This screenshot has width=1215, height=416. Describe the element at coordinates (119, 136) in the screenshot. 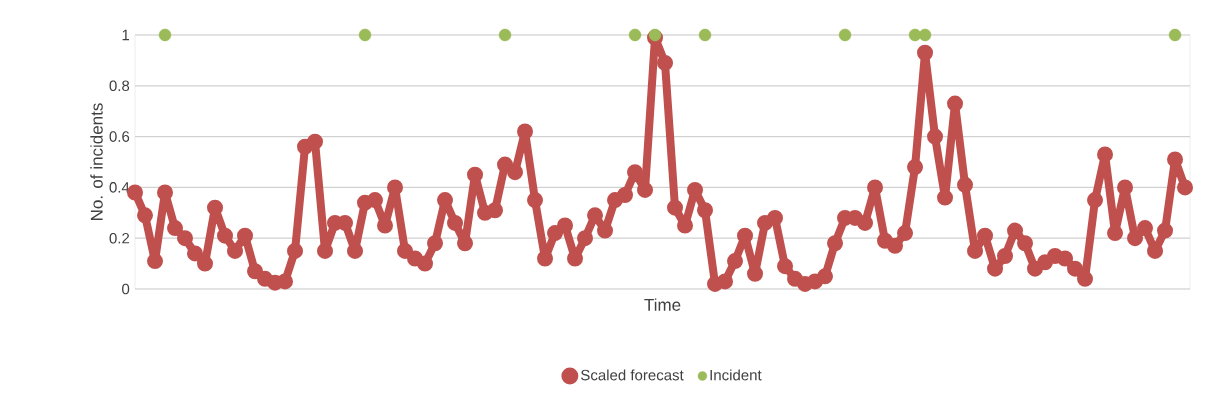

I see `y-tick-label: 0.6` at that location.